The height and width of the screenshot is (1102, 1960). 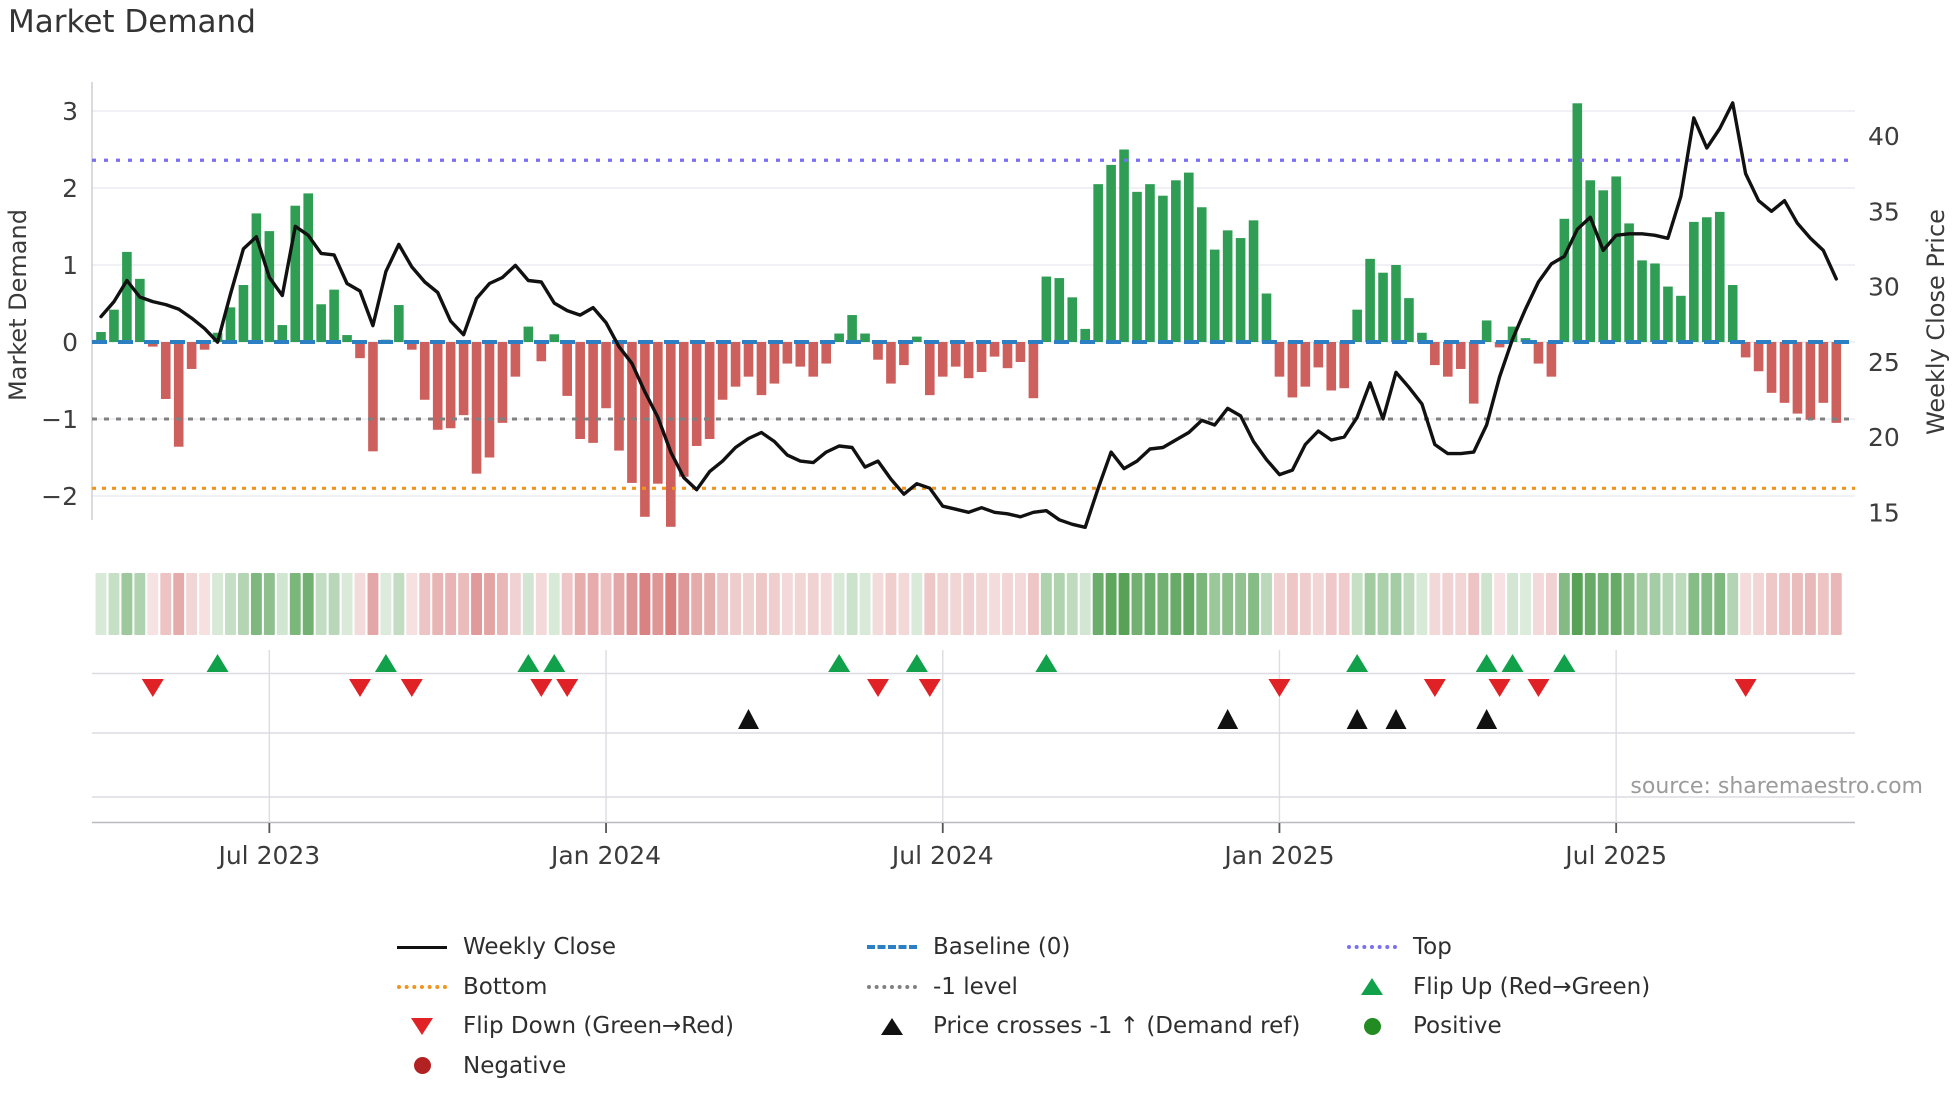 I want to click on weekly-close-line-icon, so click(x=422, y=947).